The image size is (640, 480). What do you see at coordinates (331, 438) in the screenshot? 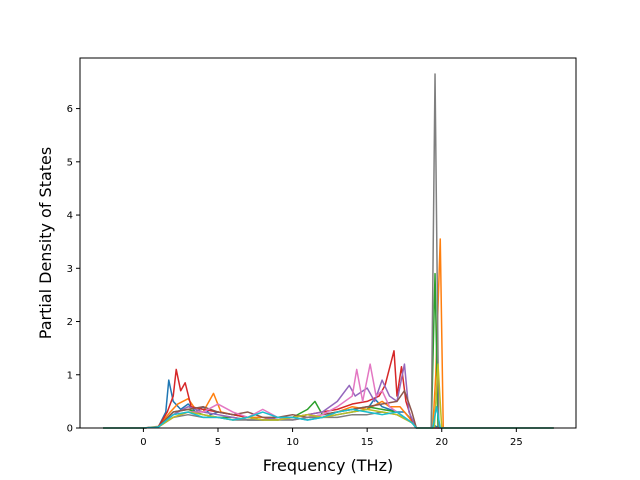
I see `x-axis-ticks: 0 5 10 15 20 25` at bounding box center [331, 438].